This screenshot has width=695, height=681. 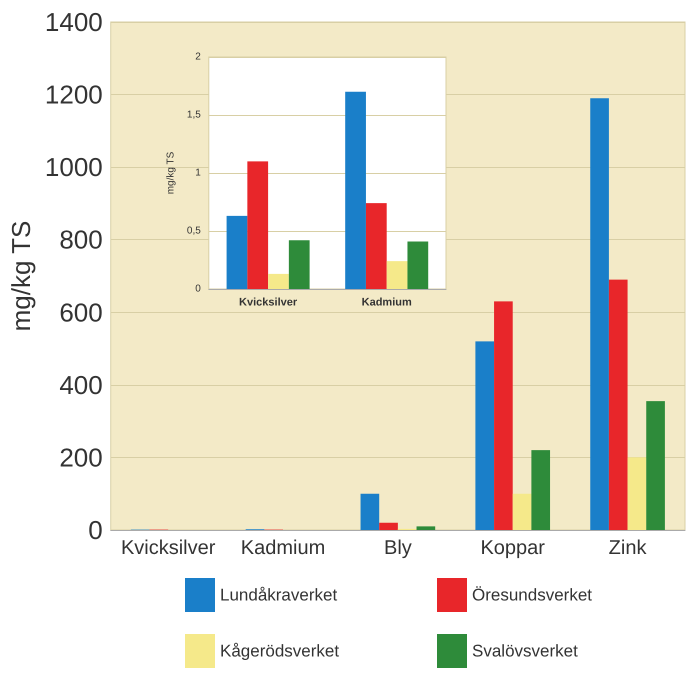 I want to click on x-tick-label: Koppar, so click(x=513, y=548).